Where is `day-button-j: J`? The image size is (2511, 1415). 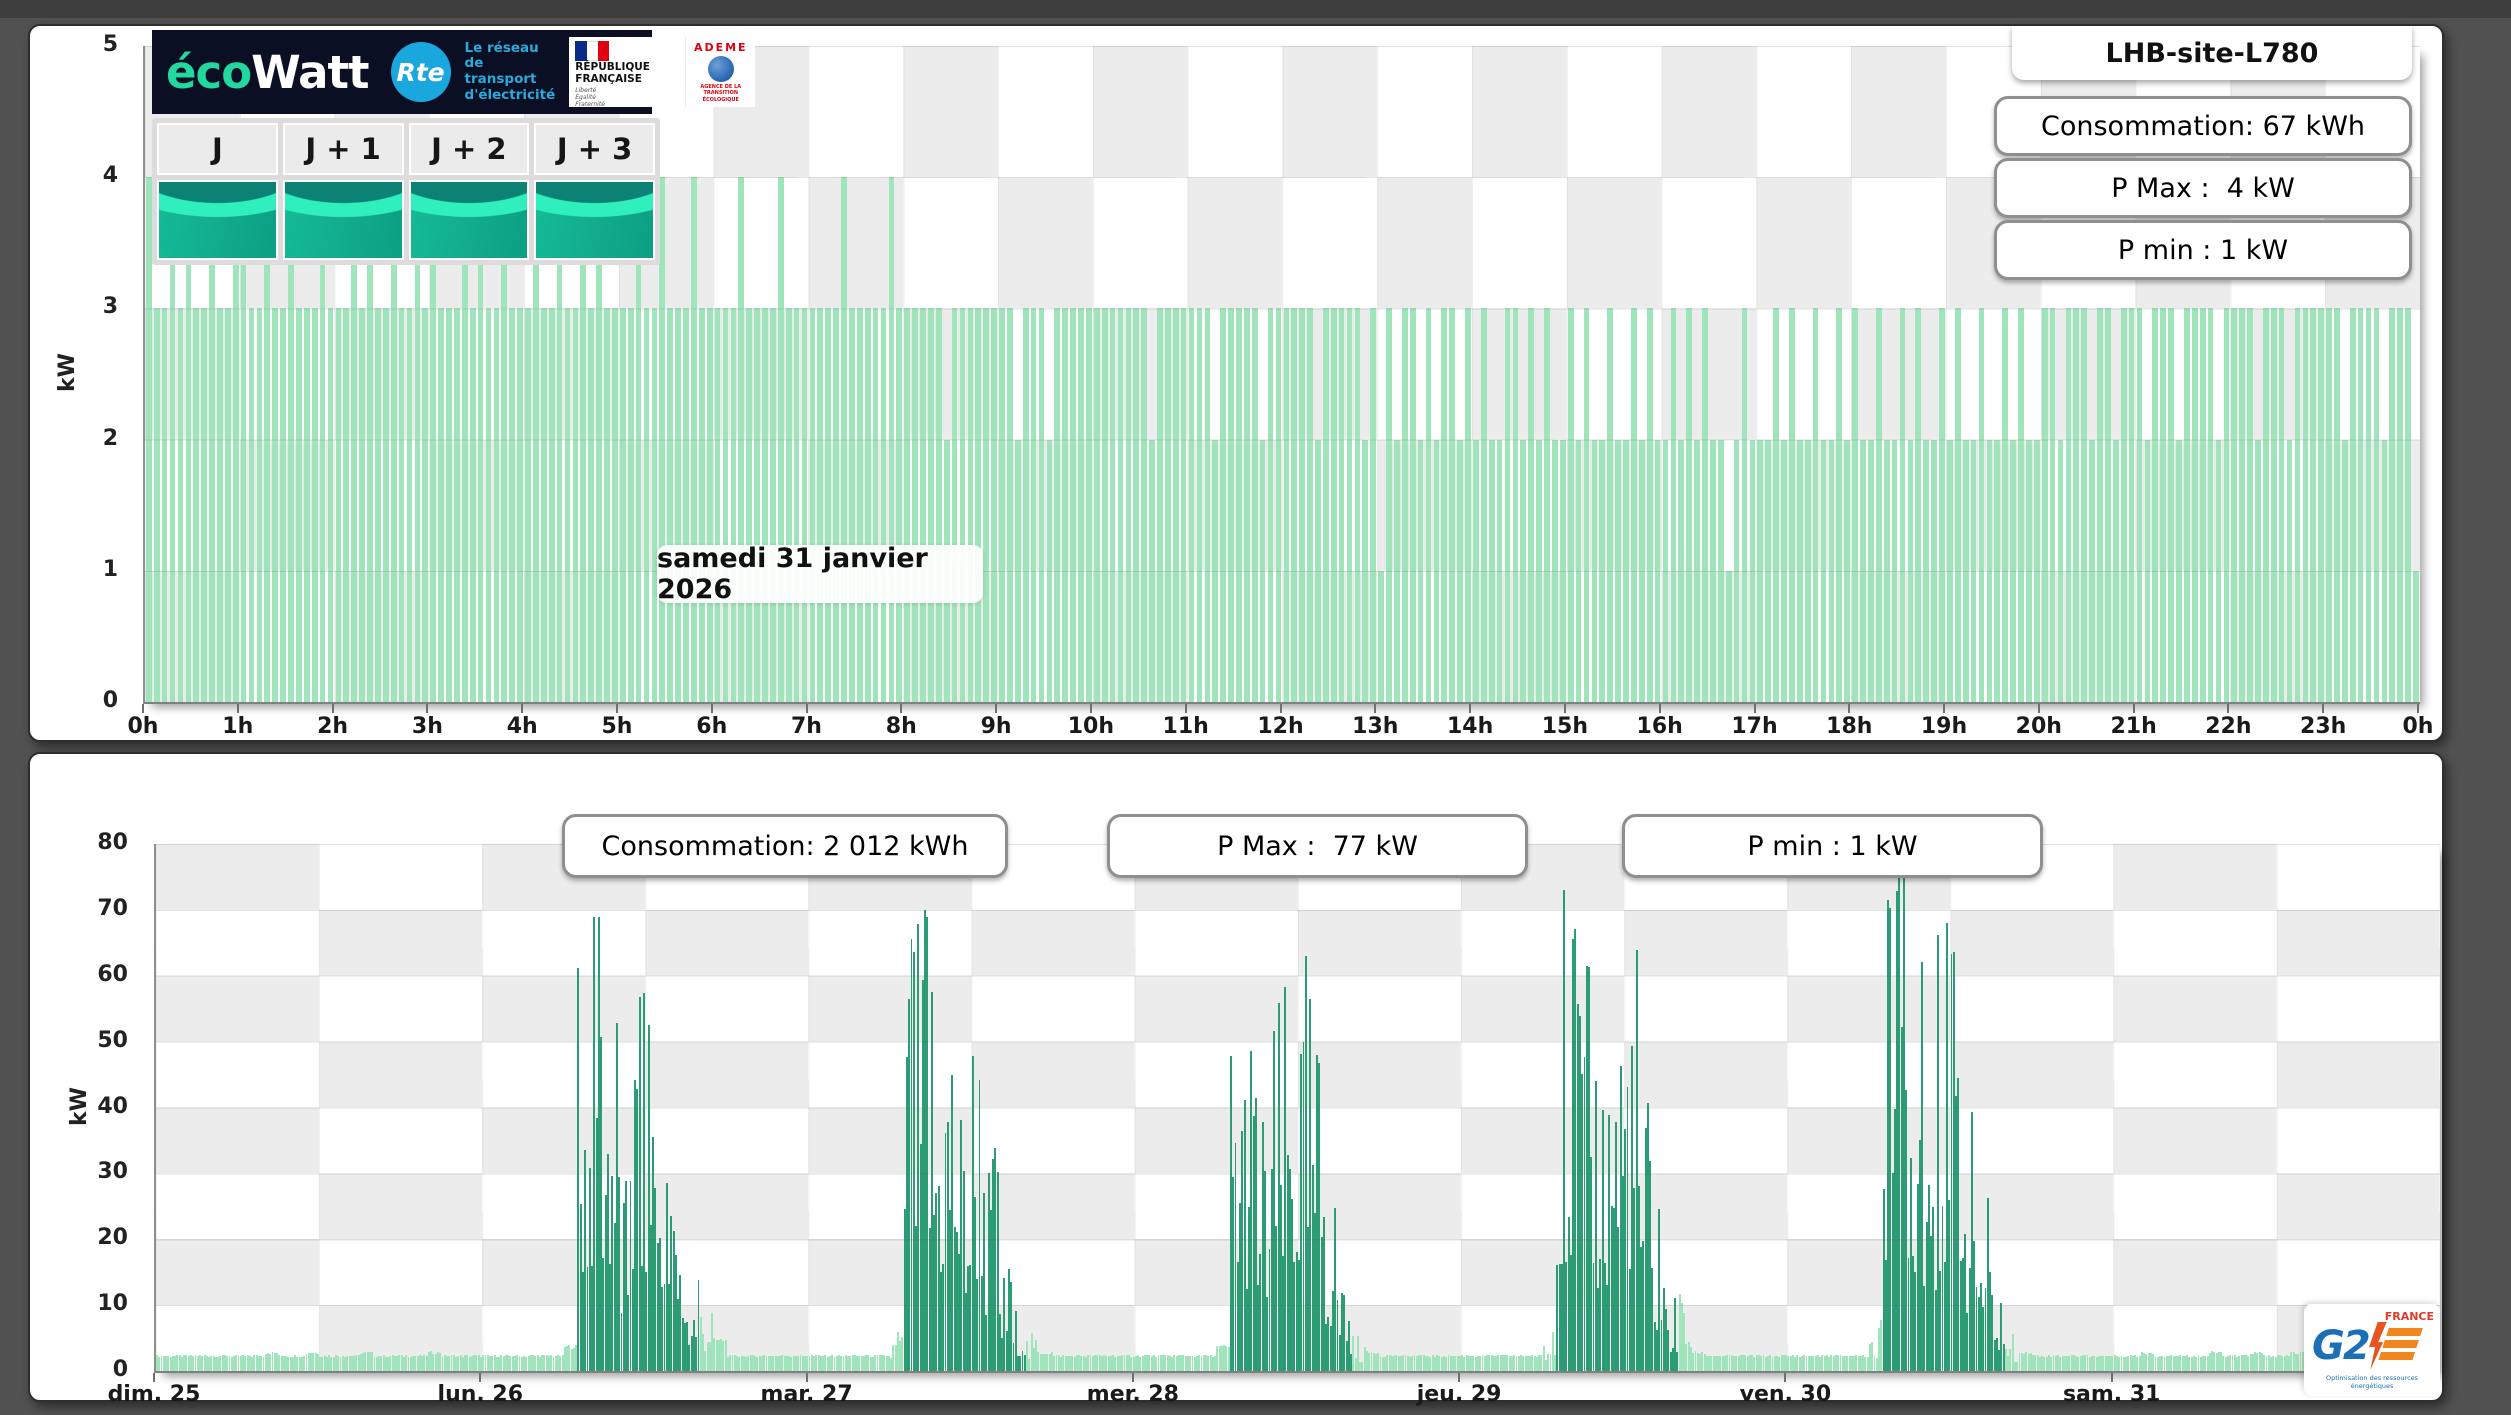
day-button-j: J is located at coordinates (217, 149).